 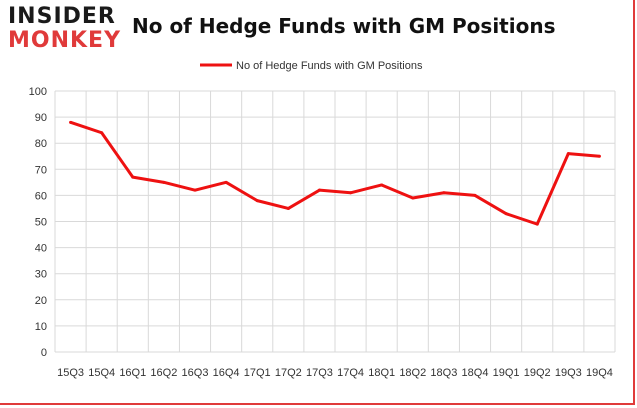 What do you see at coordinates (70, 373) in the screenshot?
I see `x-tick-label: 15Q3` at bounding box center [70, 373].